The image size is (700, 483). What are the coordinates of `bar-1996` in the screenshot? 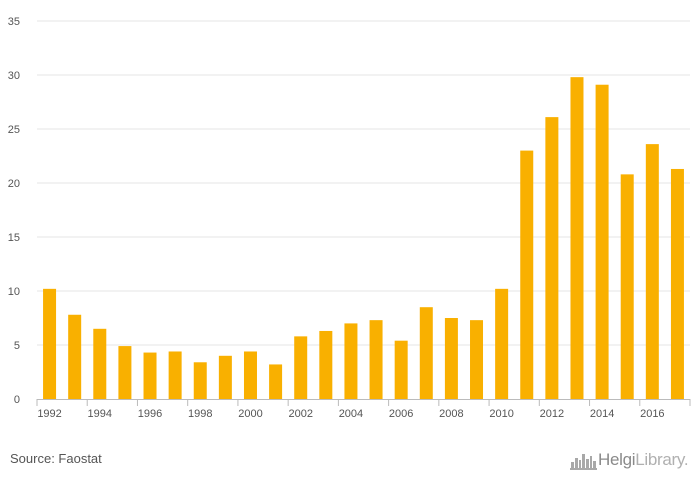 It's located at (150, 375).